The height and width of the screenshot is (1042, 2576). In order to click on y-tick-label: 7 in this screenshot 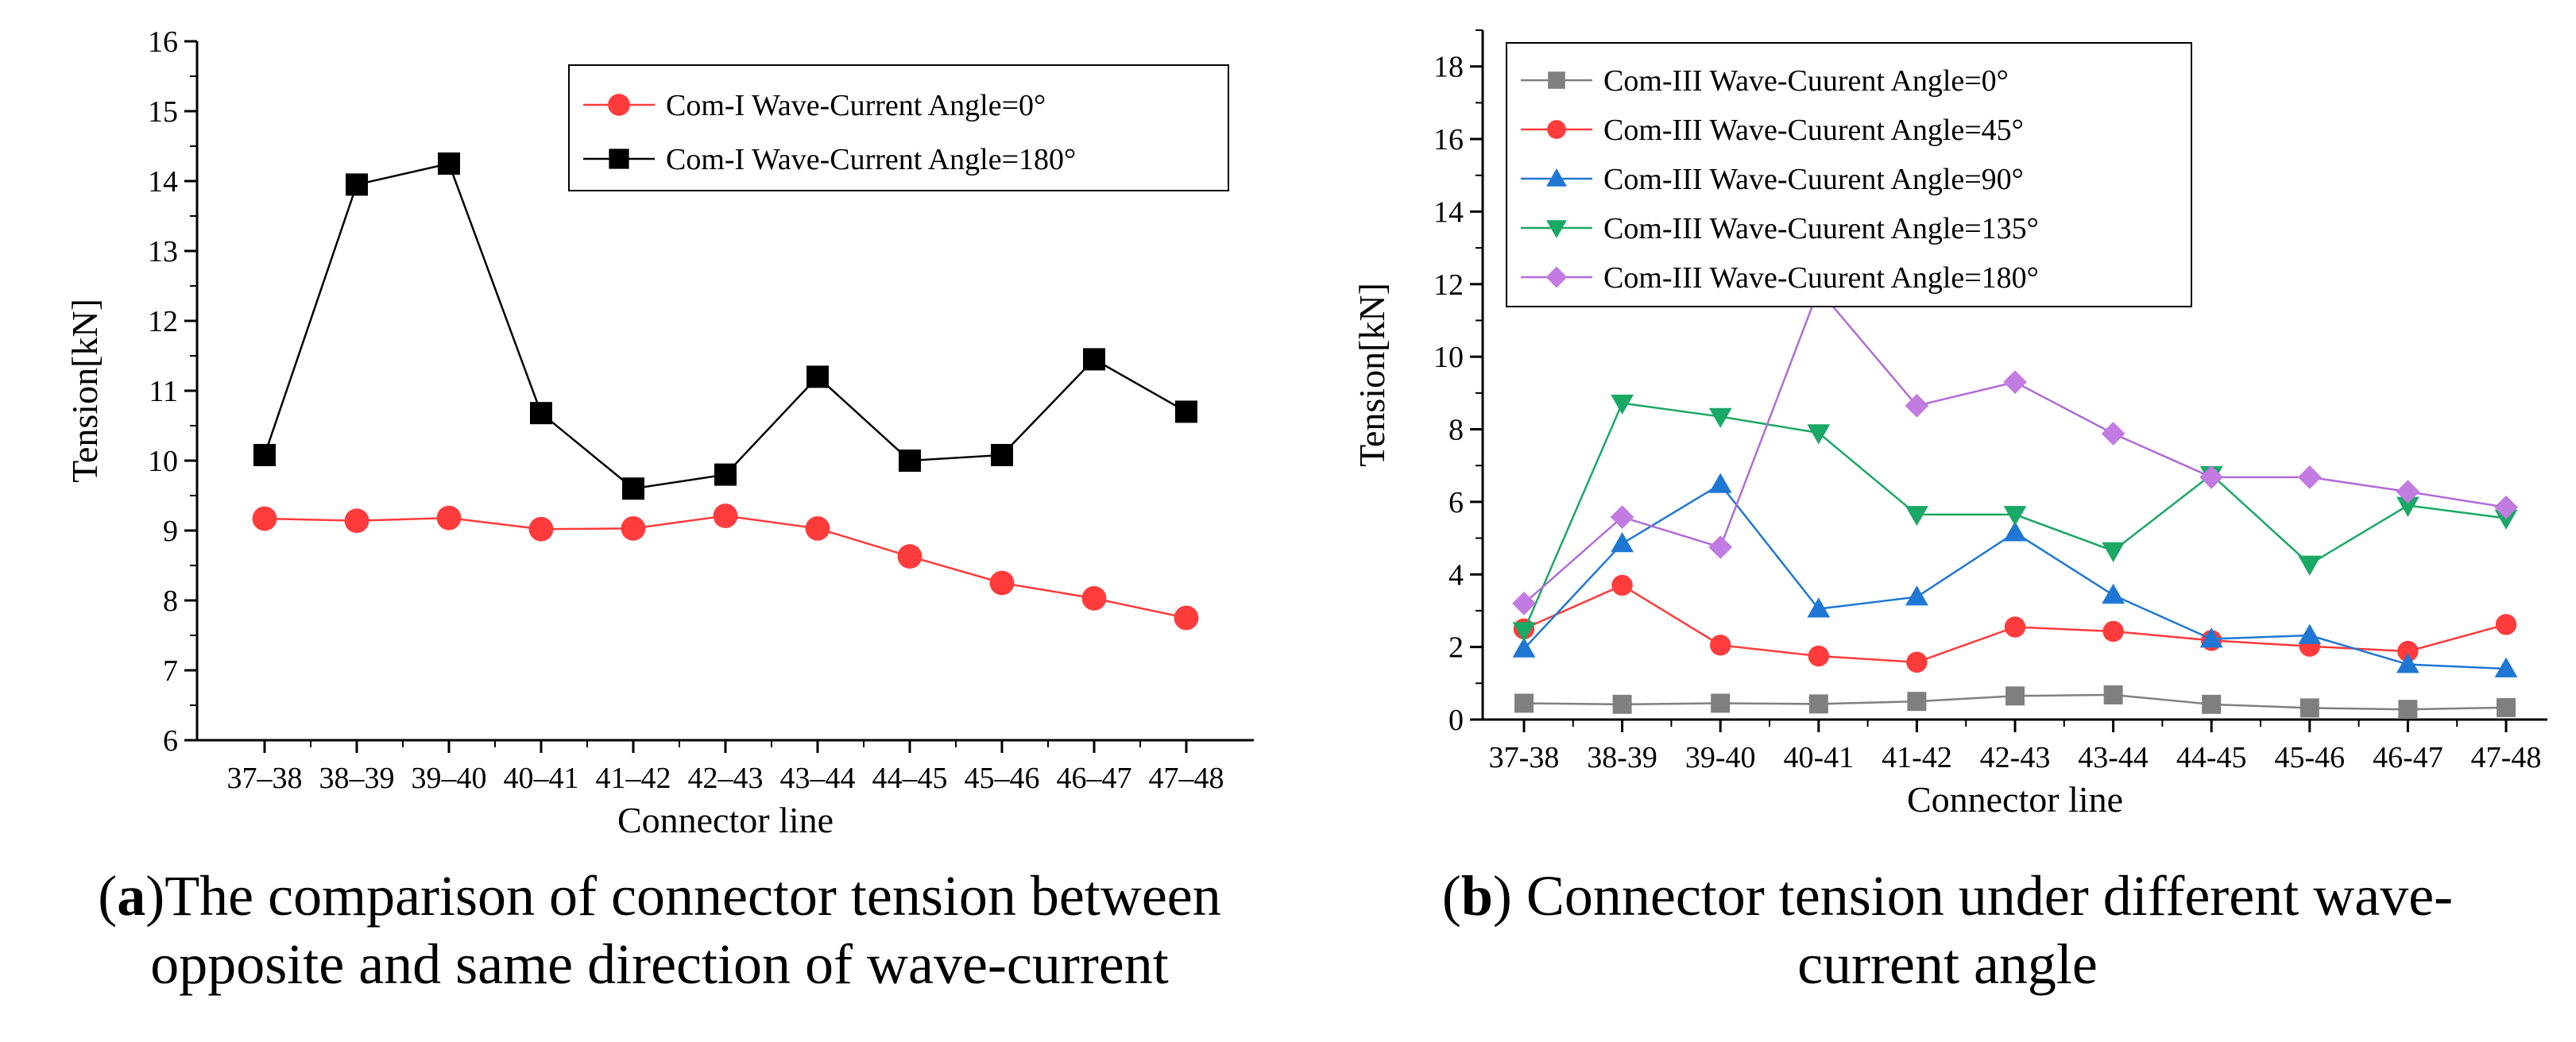, I will do `click(170, 671)`.